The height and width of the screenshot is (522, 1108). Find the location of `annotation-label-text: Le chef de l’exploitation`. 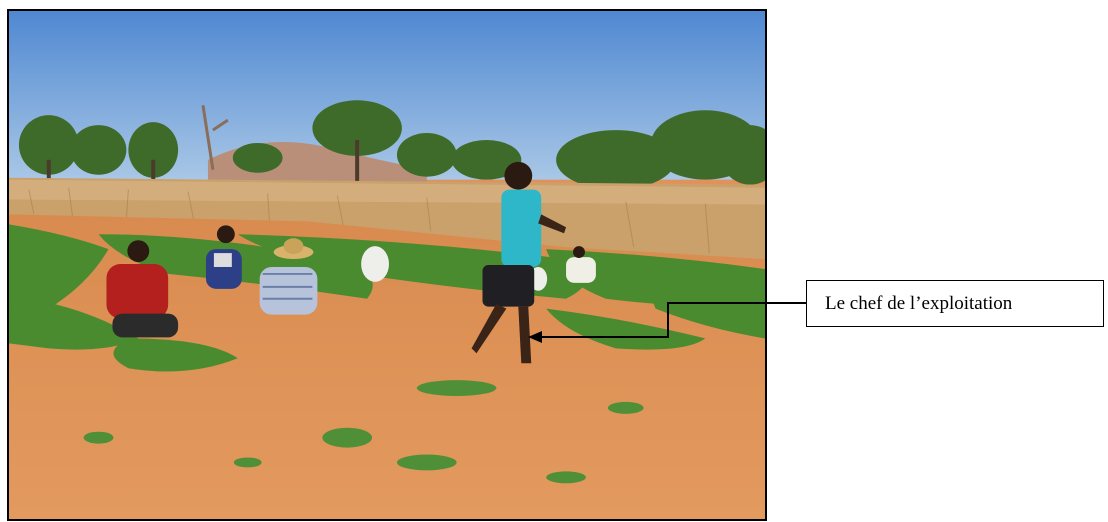

annotation-label-text: Le chef de l’exploitation is located at coordinates (919, 303).